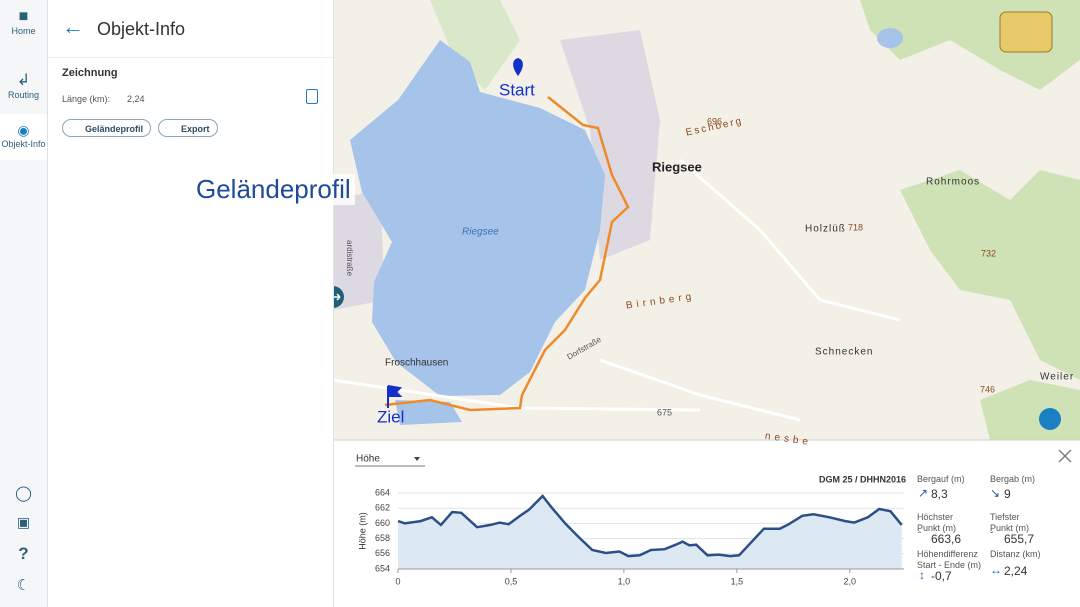 This screenshot has width=1080, height=607. What do you see at coordinates (988, 253) in the screenshot?
I see `map-label: 732` at bounding box center [988, 253].